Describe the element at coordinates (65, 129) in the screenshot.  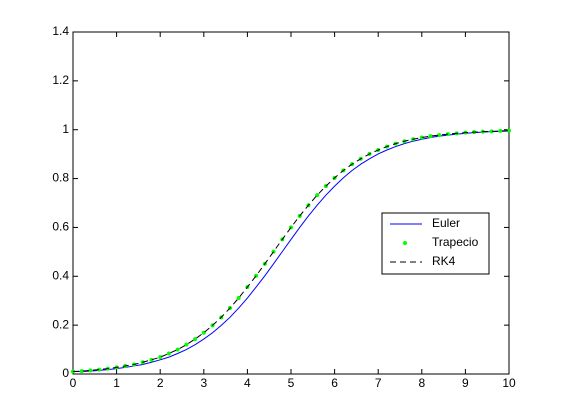
I see `y-tick-label: 1` at that location.